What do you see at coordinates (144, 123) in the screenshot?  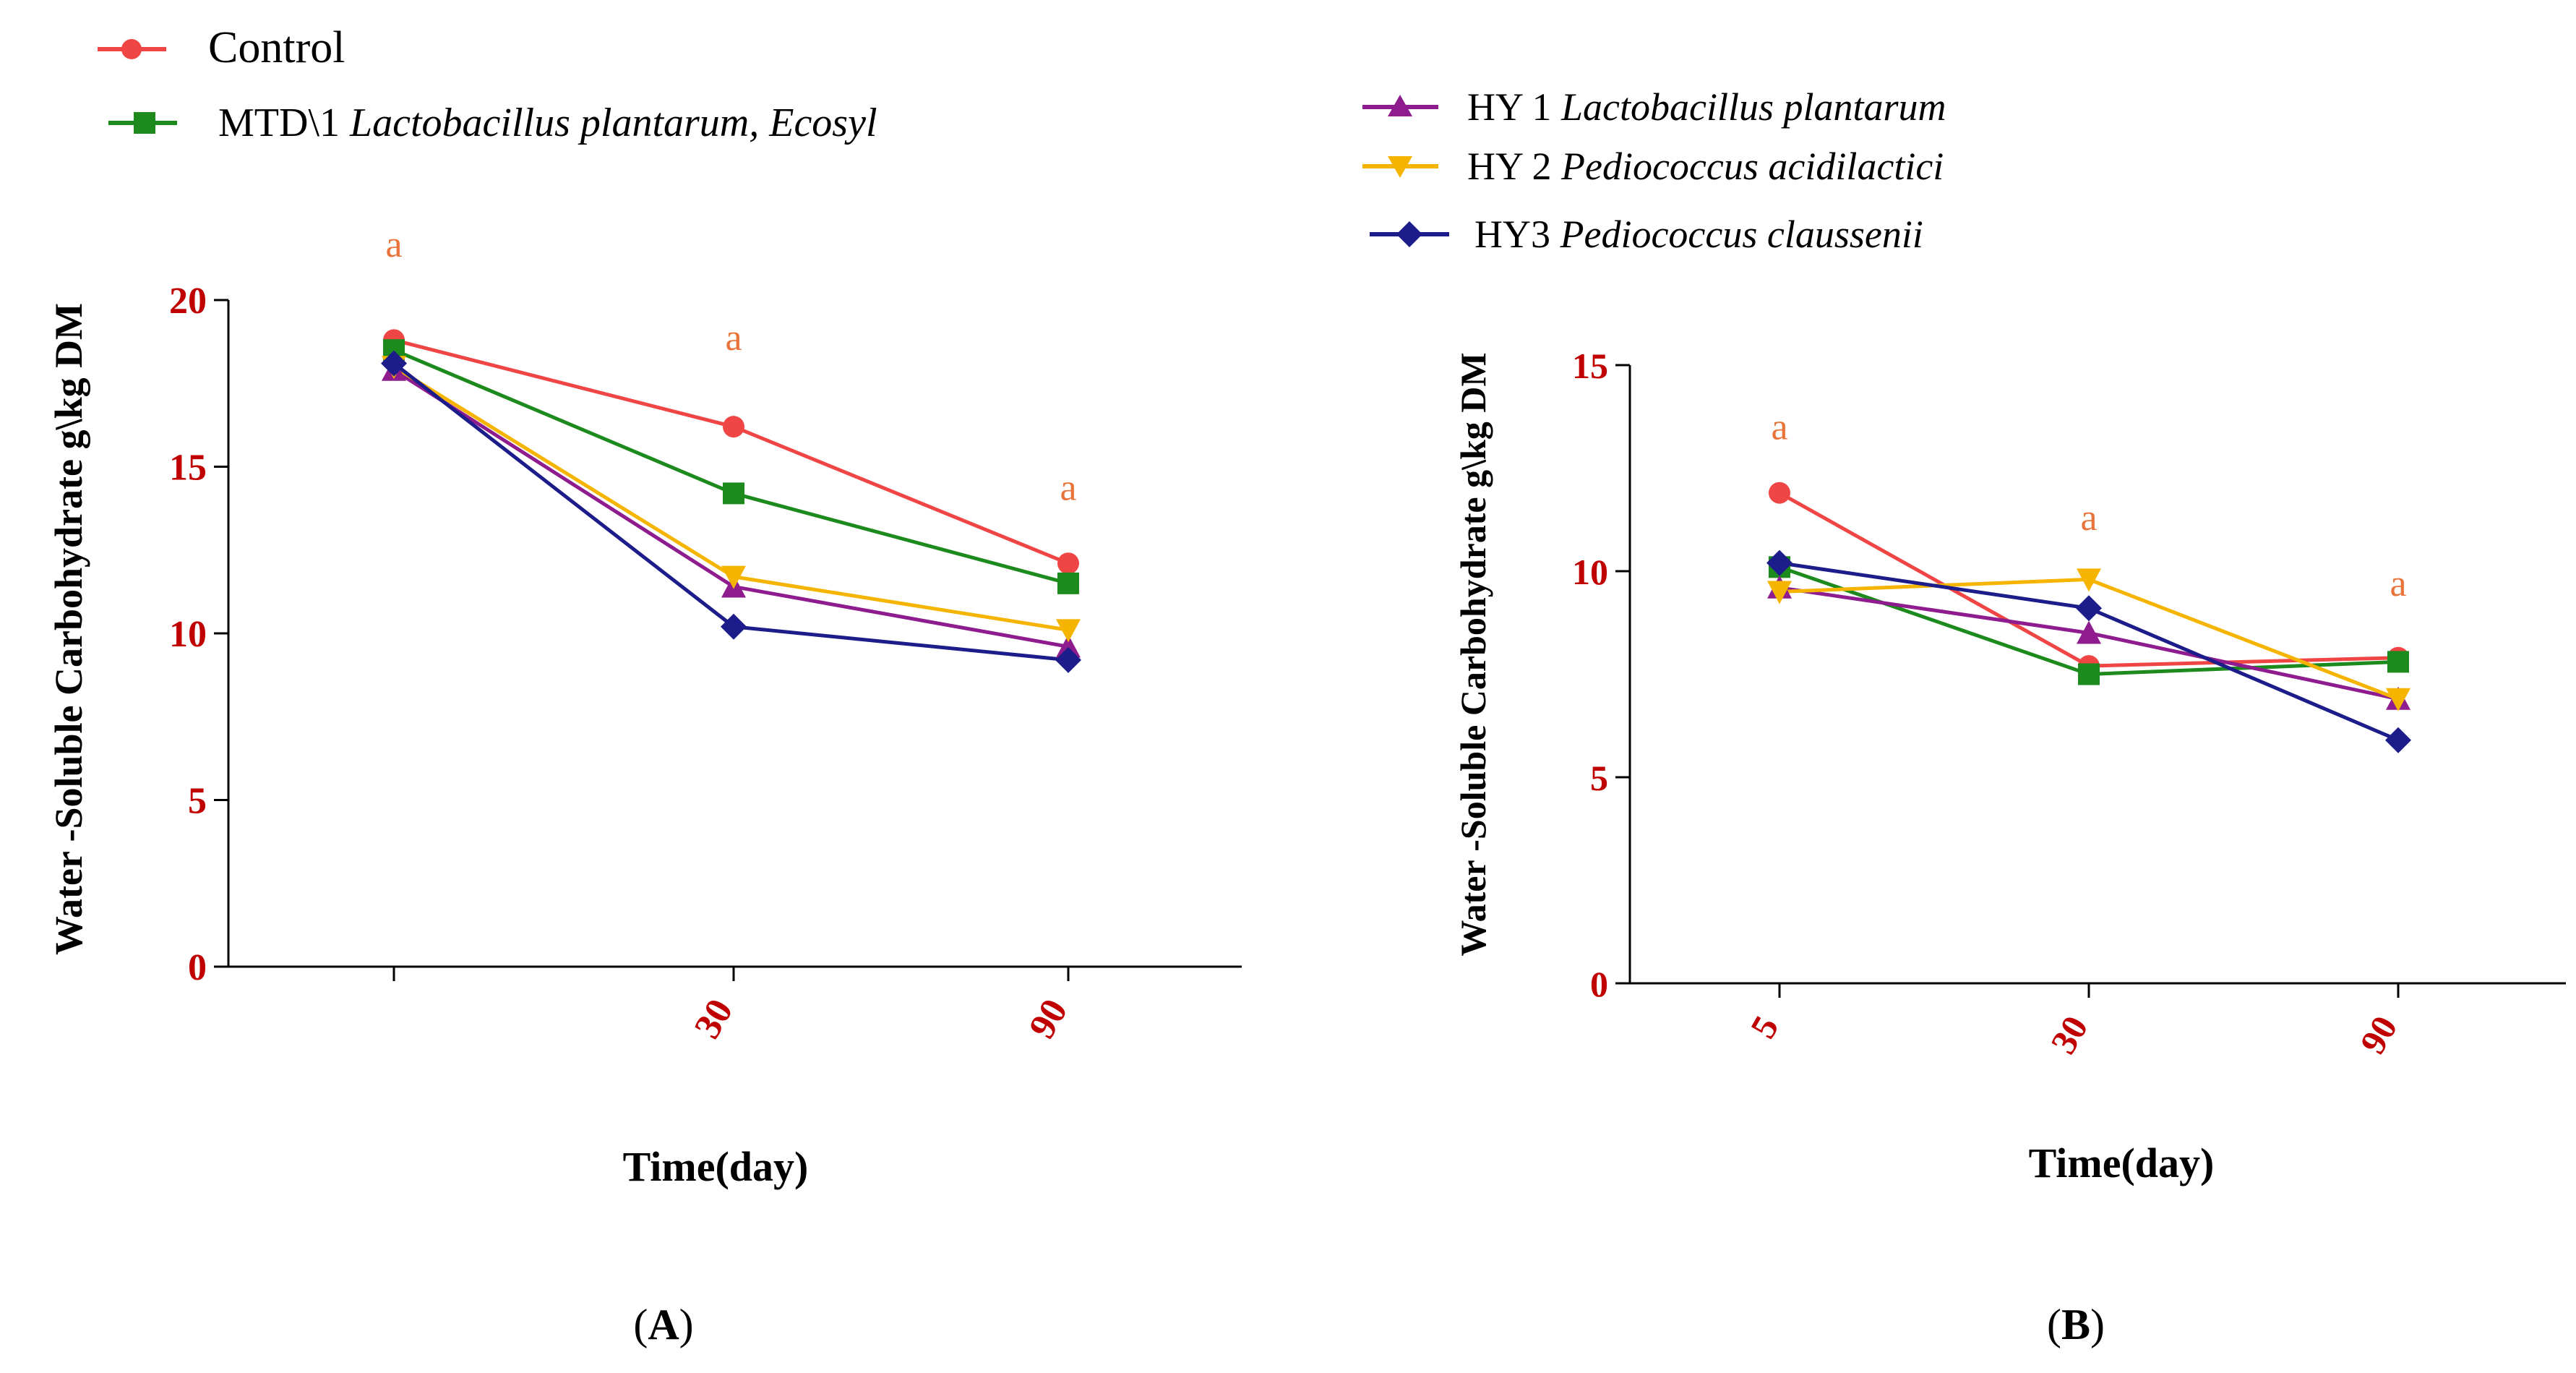 I see `legend-marker-mtd` at bounding box center [144, 123].